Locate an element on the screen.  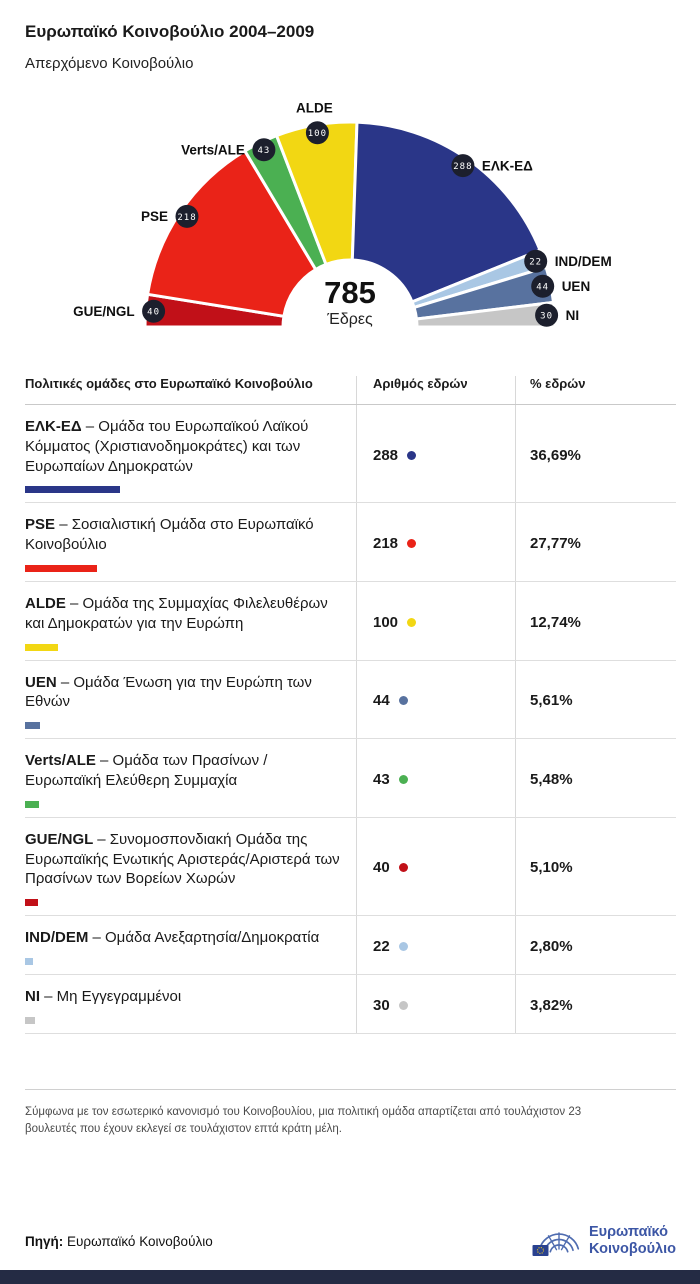
group-seats: 288 is located at coordinates (386, 455).